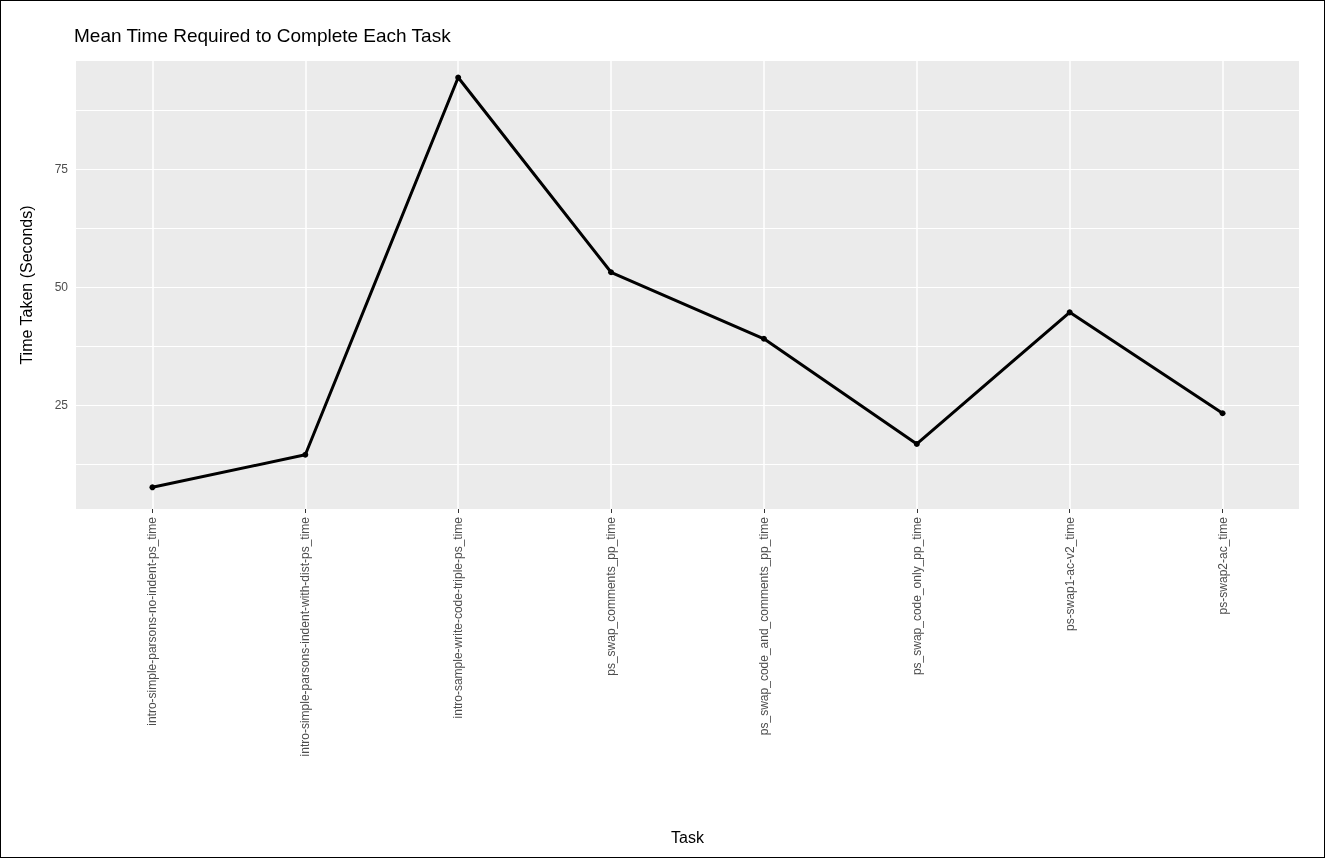 Image resolution: width=1325 pixels, height=858 pixels. What do you see at coordinates (26, 285) in the screenshot?
I see `y-axis-title: Time Taken (Seconds)` at bounding box center [26, 285].